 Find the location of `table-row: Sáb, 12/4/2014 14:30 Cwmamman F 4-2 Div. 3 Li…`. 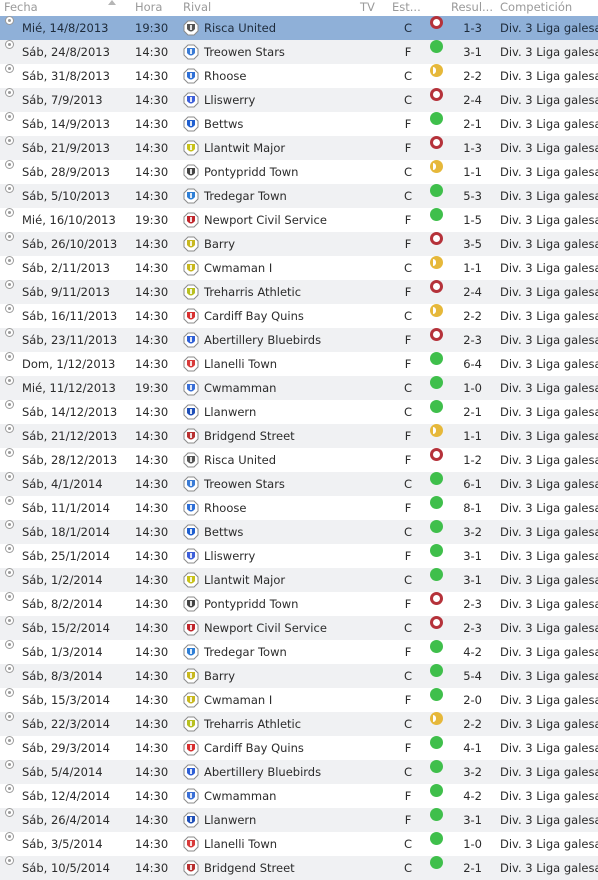

table-row: Sáb, 12/4/2014 14:30 Cwmamman F 4-2 Div. 3 Li… is located at coordinates (299, 796).